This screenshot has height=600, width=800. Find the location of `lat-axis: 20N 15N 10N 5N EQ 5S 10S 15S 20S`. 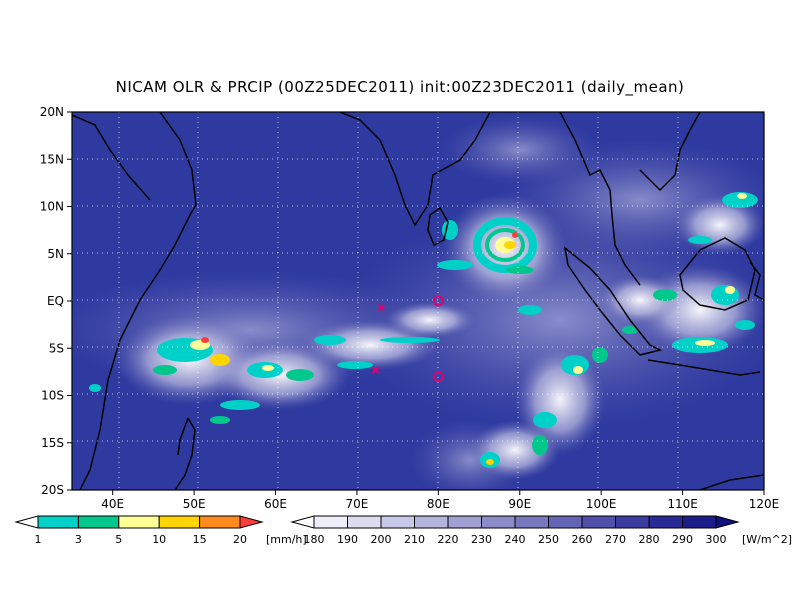

lat-axis: 20N 15N 10N 5N EQ 5S 10S 15S 20S is located at coordinates (56, 301).